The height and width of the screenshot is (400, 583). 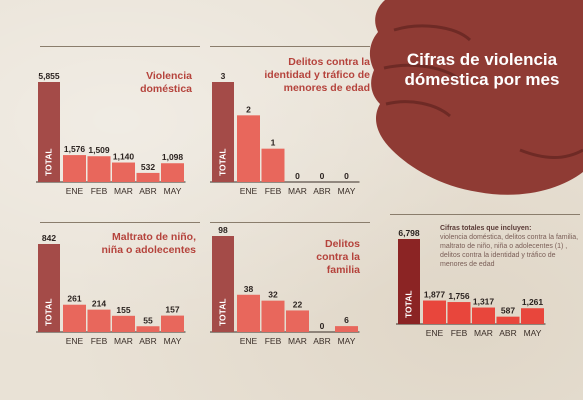 What do you see at coordinates (508, 311) in the screenshot?
I see `data-label: 587` at bounding box center [508, 311].